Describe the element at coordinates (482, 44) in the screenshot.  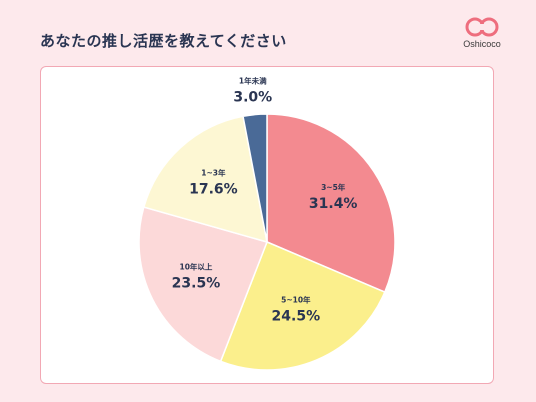
I see `brand-name: Oshicoco` at that location.